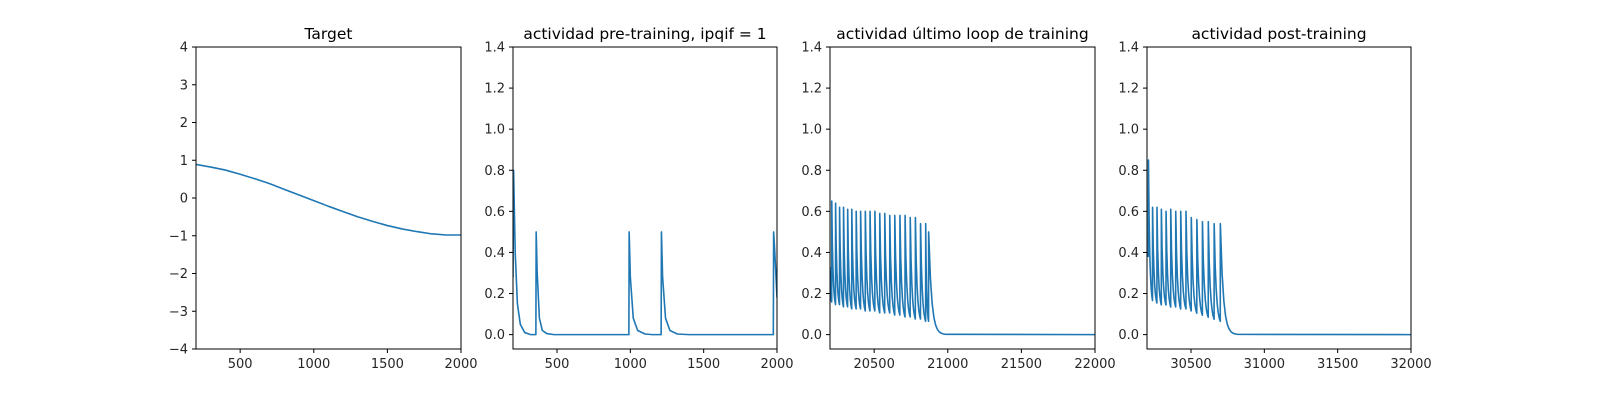 Image resolution: width=1600 pixels, height=400 pixels. Describe the element at coordinates (328, 34) in the screenshot. I see `chart-title: Target` at that location.